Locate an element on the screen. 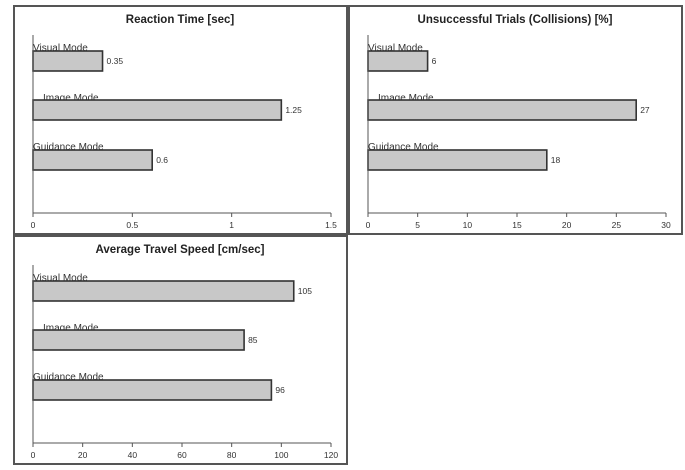  x-tick-label: 80 is located at coordinates (232, 455).